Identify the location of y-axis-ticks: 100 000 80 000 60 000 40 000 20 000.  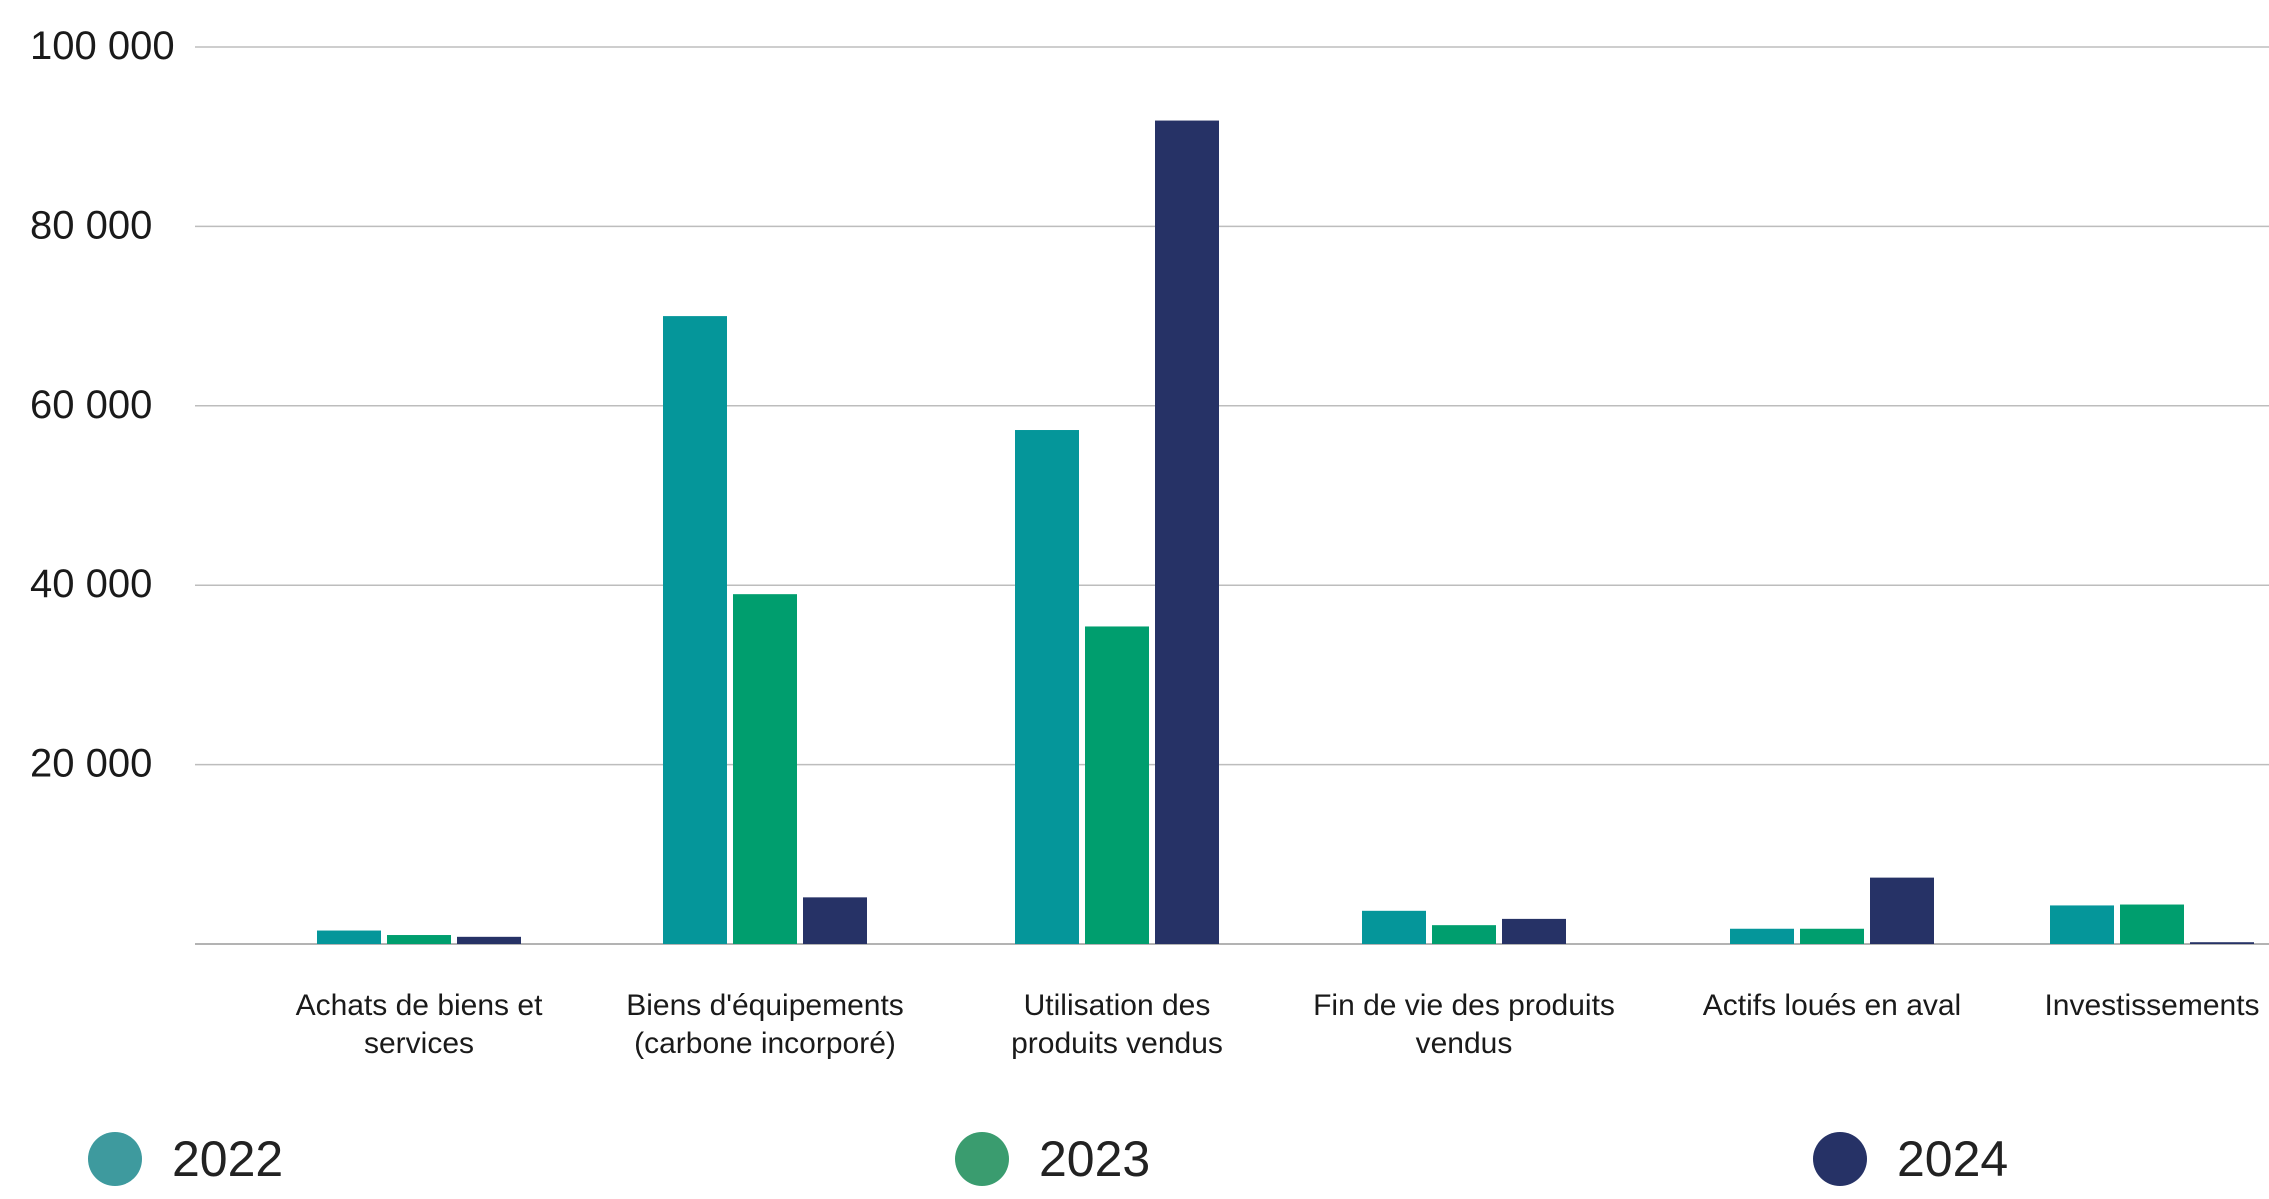
(102, 405).